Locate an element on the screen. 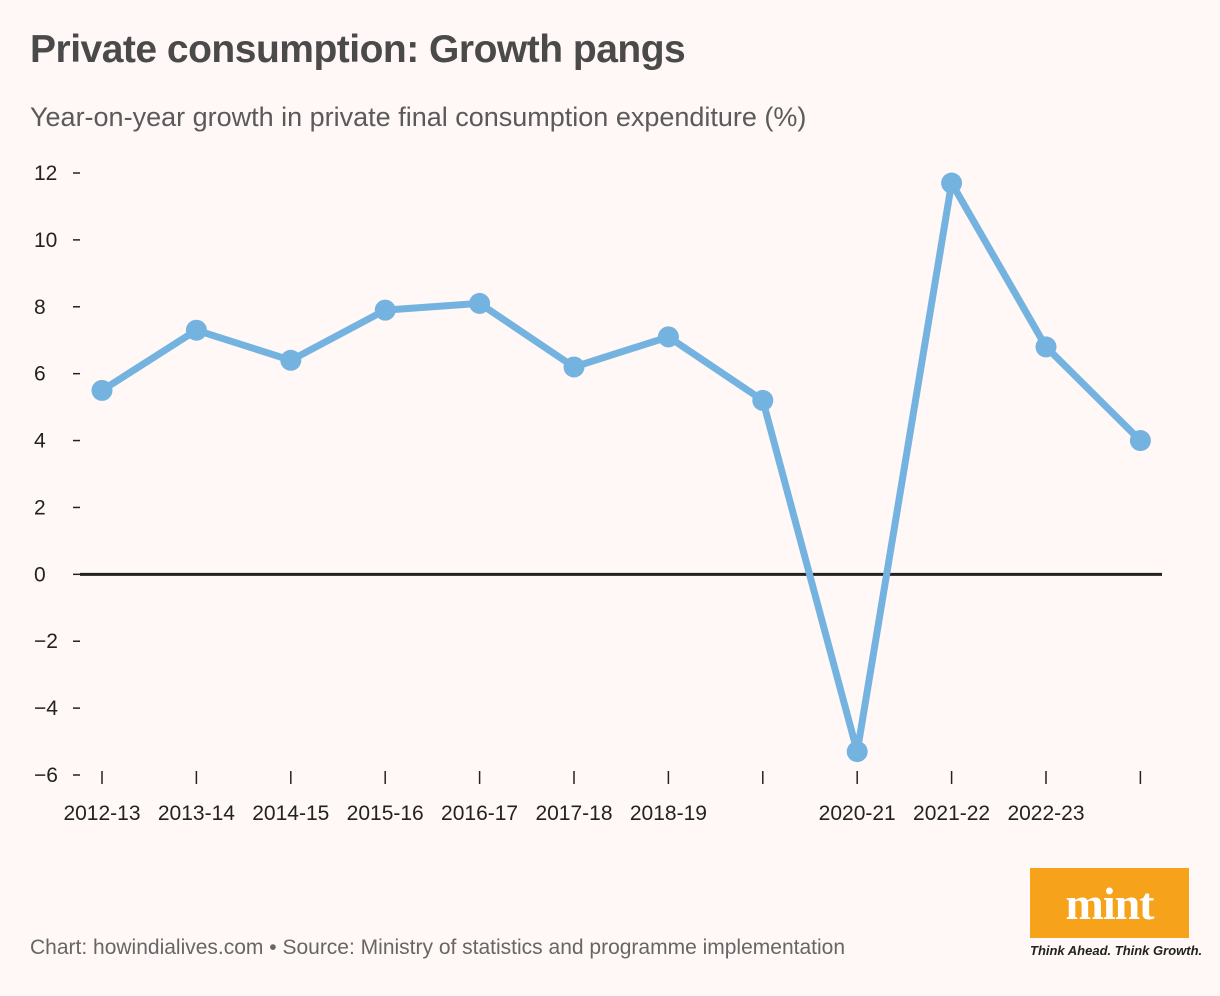  logo-tagline: Think Ahead. Think Growth. is located at coordinates (1116, 950).